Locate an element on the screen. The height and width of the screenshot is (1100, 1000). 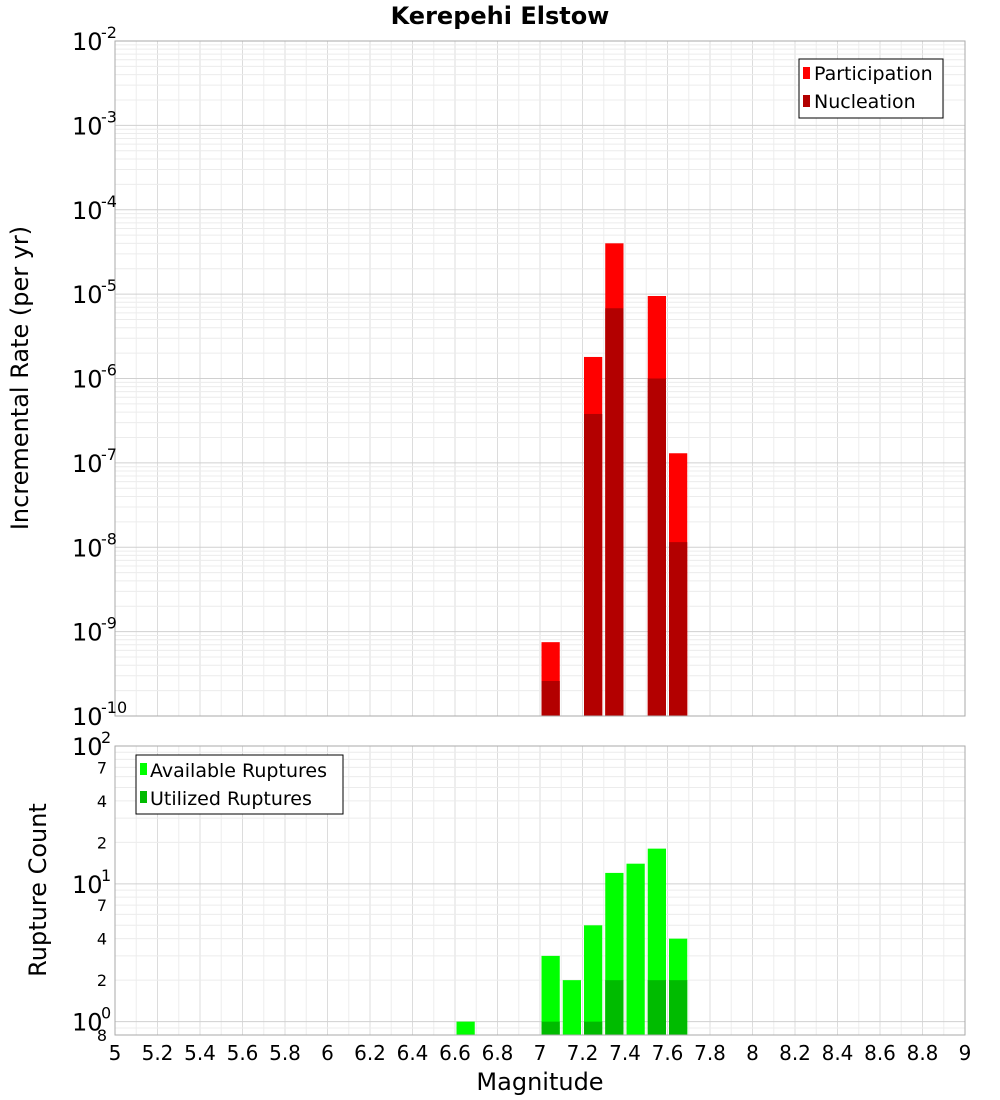
legend-label-available-ruptures: Available Ruptures is located at coordinates (238, 771).